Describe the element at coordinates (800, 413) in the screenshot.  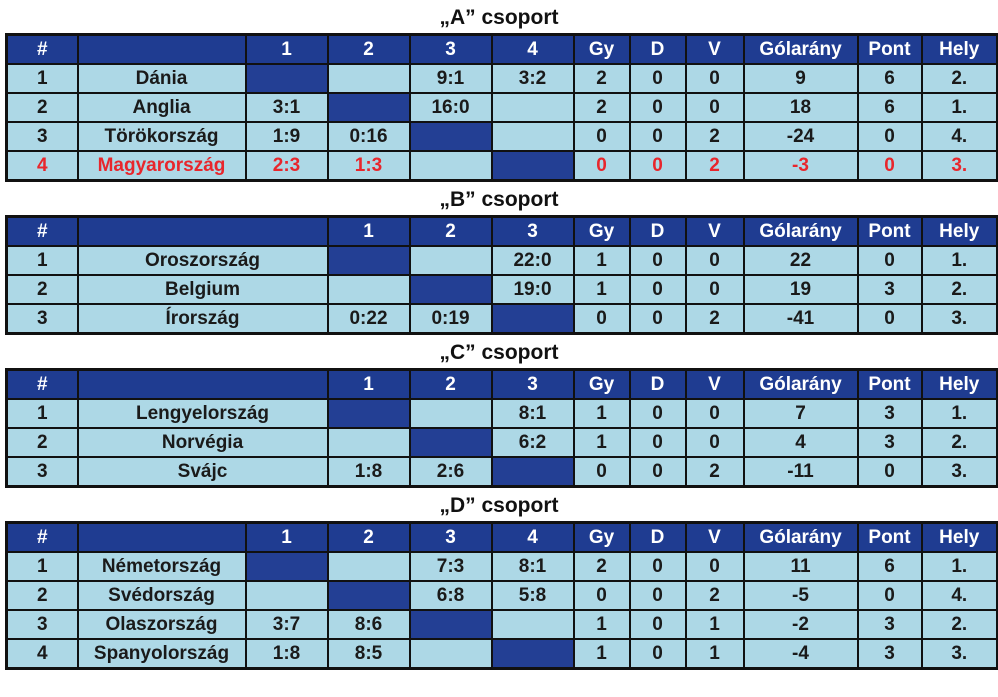
I see `table-cell: 7` at that location.